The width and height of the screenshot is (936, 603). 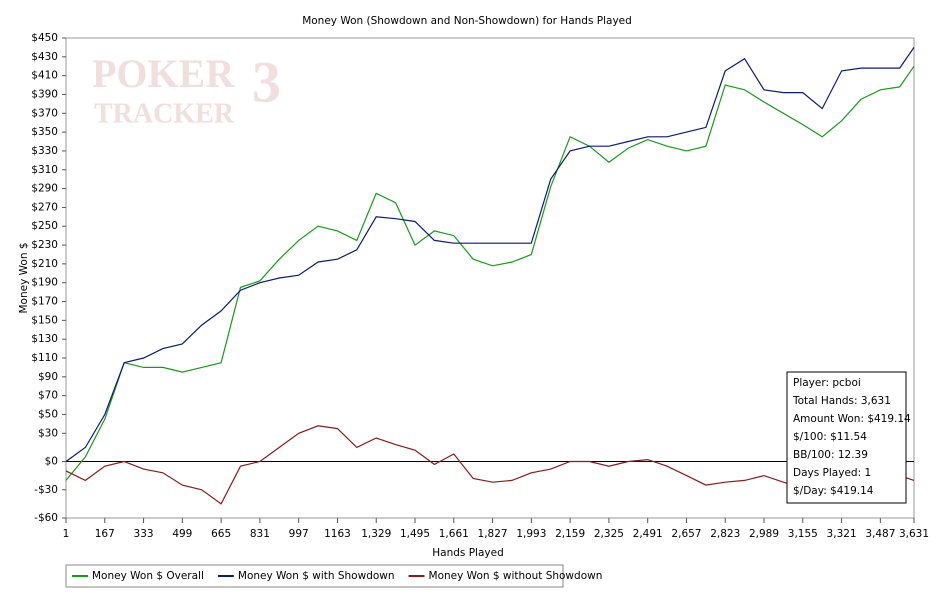 I want to click on info-text: BB/100: 12.39, so click(x=830, y=455).